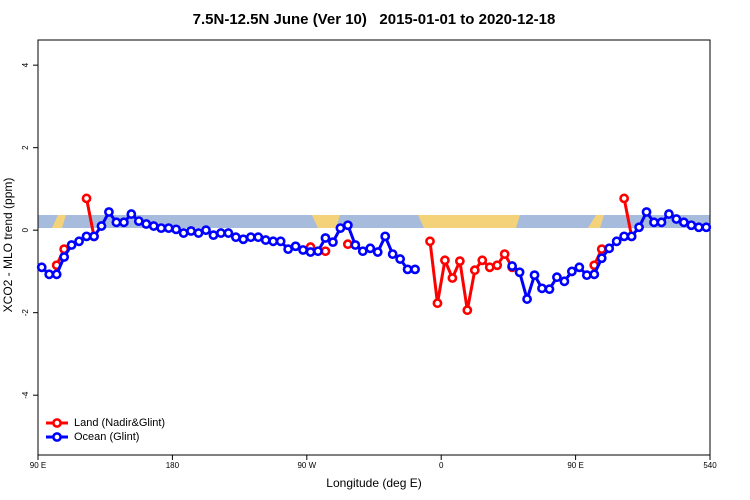 The height and width of the screenshot is (500, 750). I want to click on x-tick-label: 0, so click(441, 465).